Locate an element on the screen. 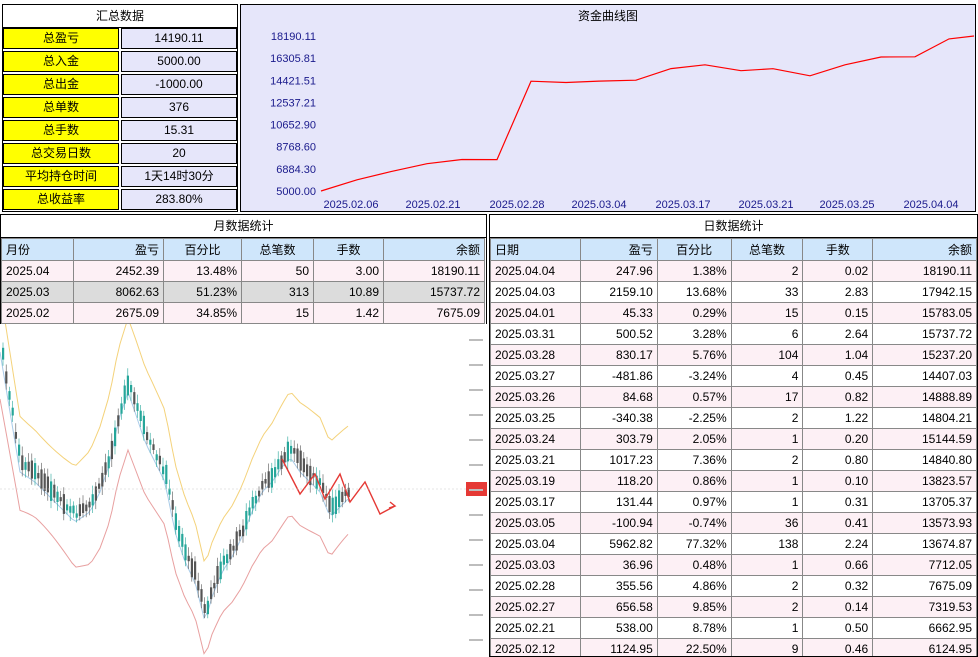  lower-band-line is located at coordinates (174, 526).